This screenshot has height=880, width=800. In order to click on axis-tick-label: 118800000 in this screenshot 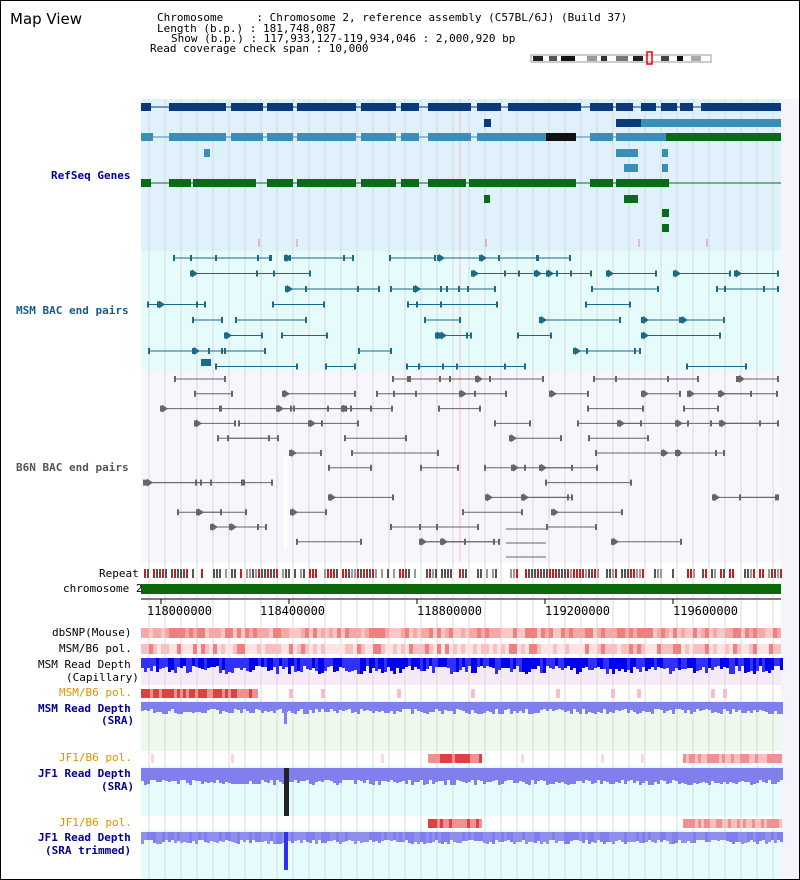, I will do `click(450, 611)`.